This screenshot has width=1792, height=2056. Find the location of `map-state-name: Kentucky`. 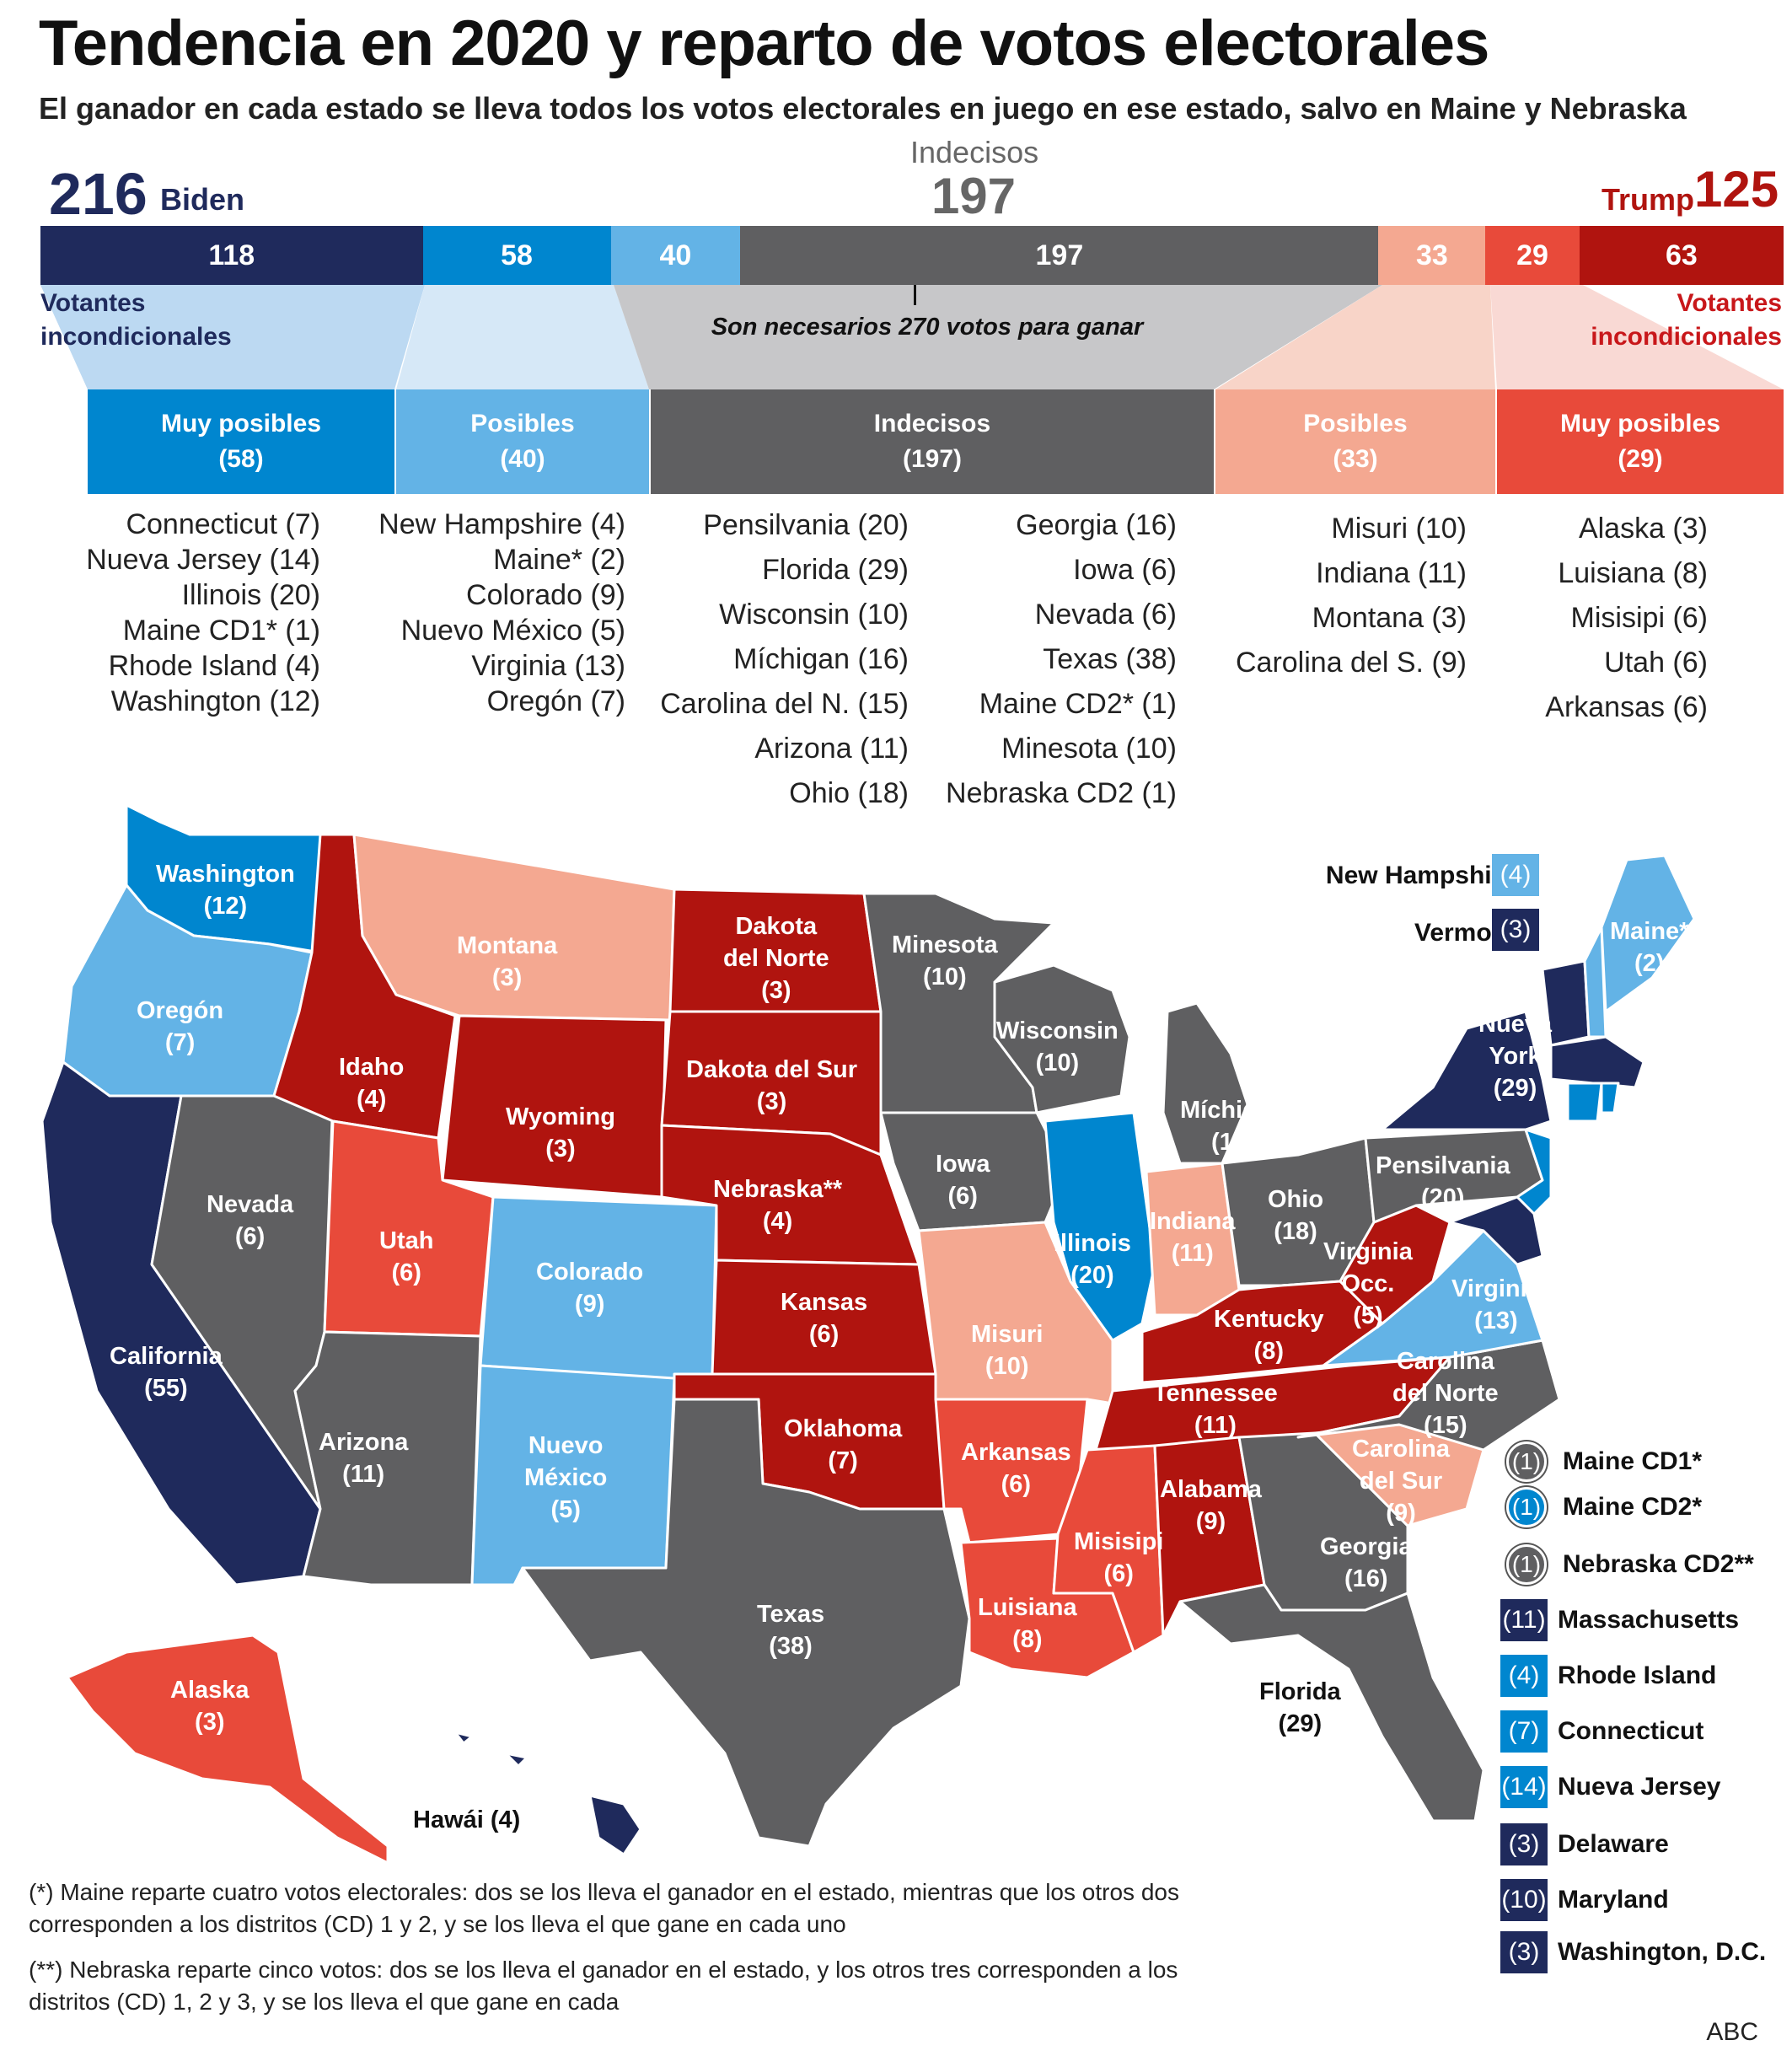

map-state-name: Kentucky is located at coordinates (1269, 1319).